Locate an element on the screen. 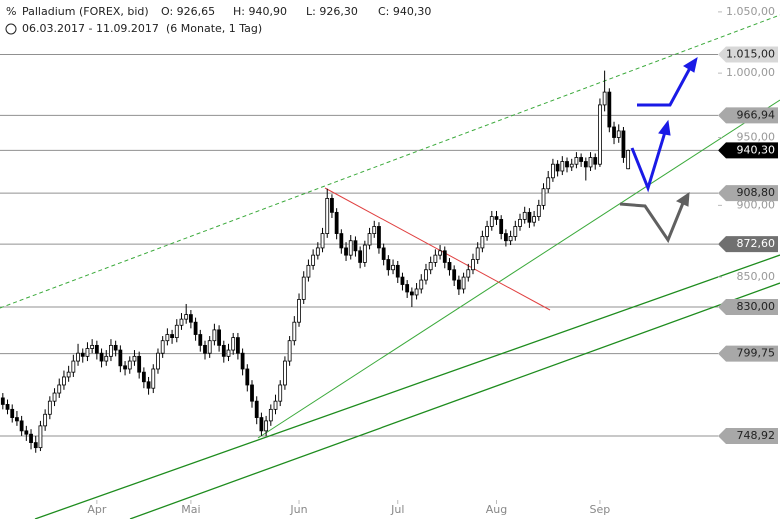 This screenshot has width=780, height=519. y-tick-label: 1.050,00 is located at coordinates (750, 11).